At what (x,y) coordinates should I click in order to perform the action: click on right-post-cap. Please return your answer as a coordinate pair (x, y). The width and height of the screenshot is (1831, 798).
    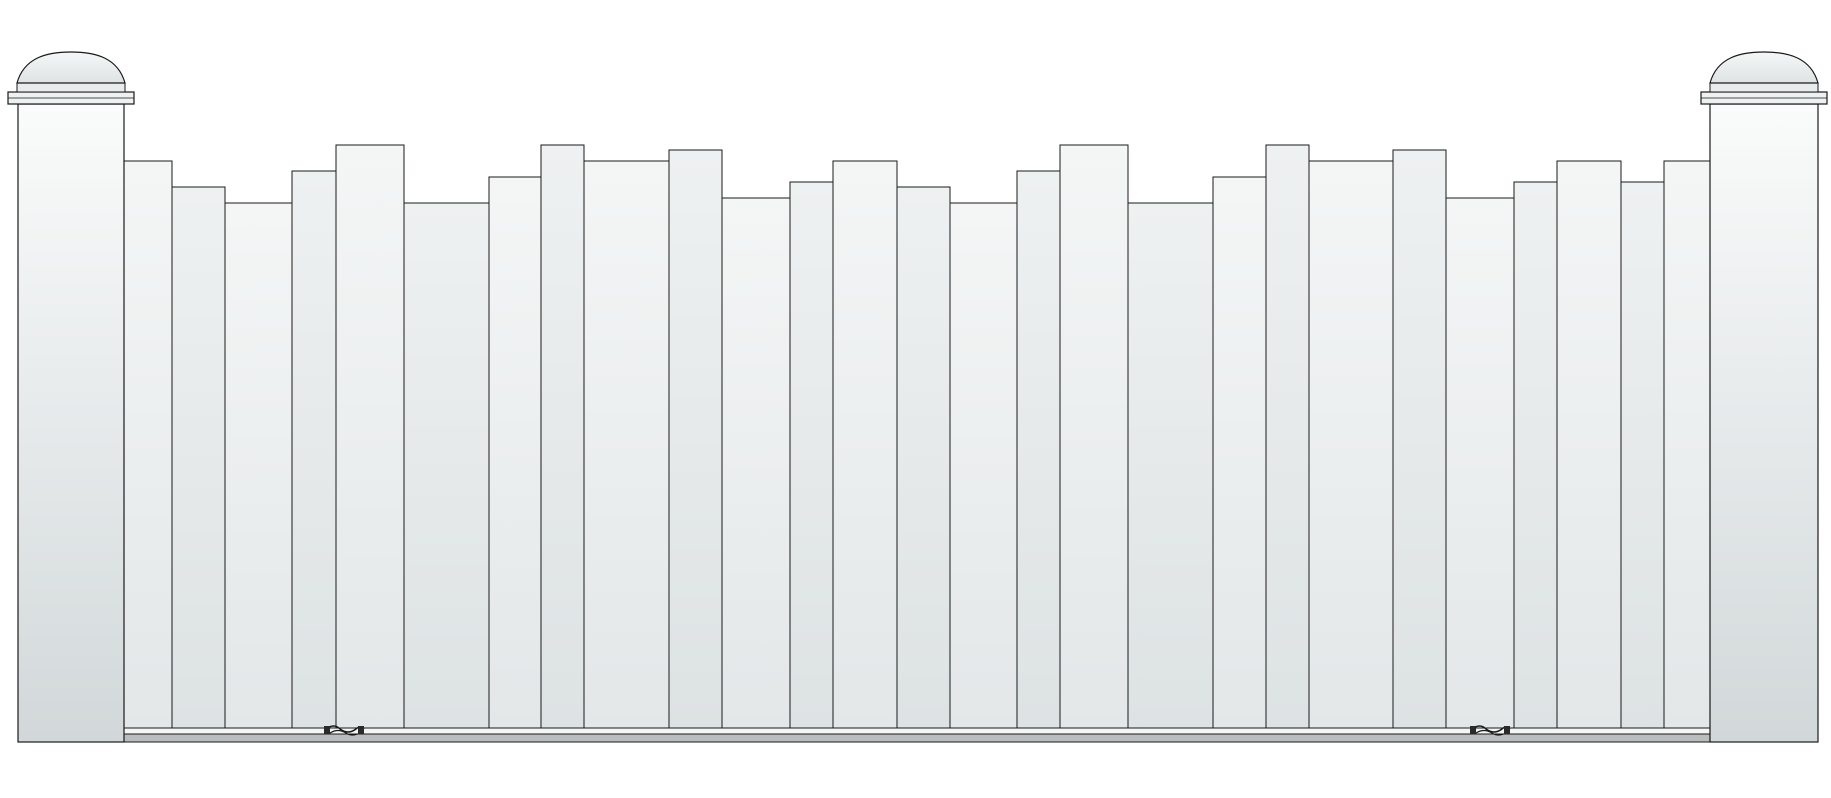
    Looking at the image, I should click on (1764, 67).